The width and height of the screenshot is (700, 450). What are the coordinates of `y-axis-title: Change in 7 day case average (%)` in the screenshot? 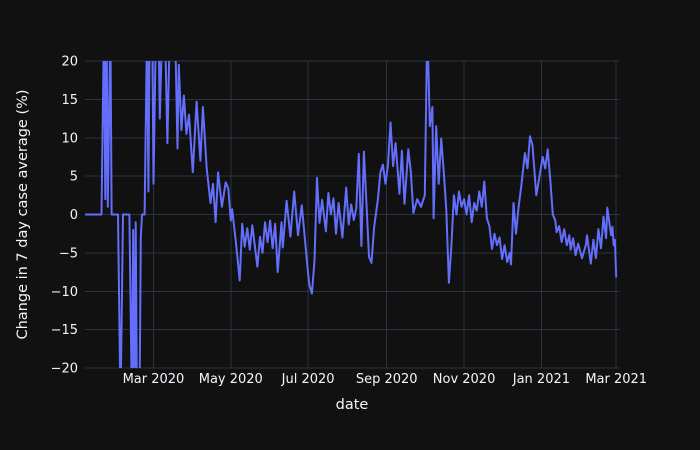 It's located at (23, 214).